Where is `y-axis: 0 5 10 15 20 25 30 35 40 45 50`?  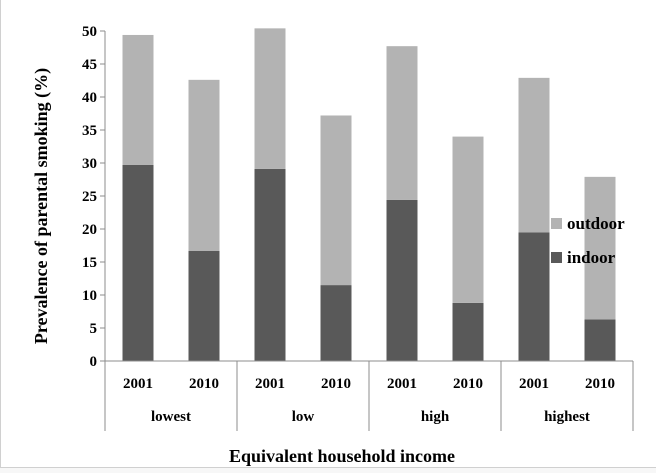
y-axis: 0 5 10 15 20 25 30 35 40 45 50 is located at coordinates (94, 197).